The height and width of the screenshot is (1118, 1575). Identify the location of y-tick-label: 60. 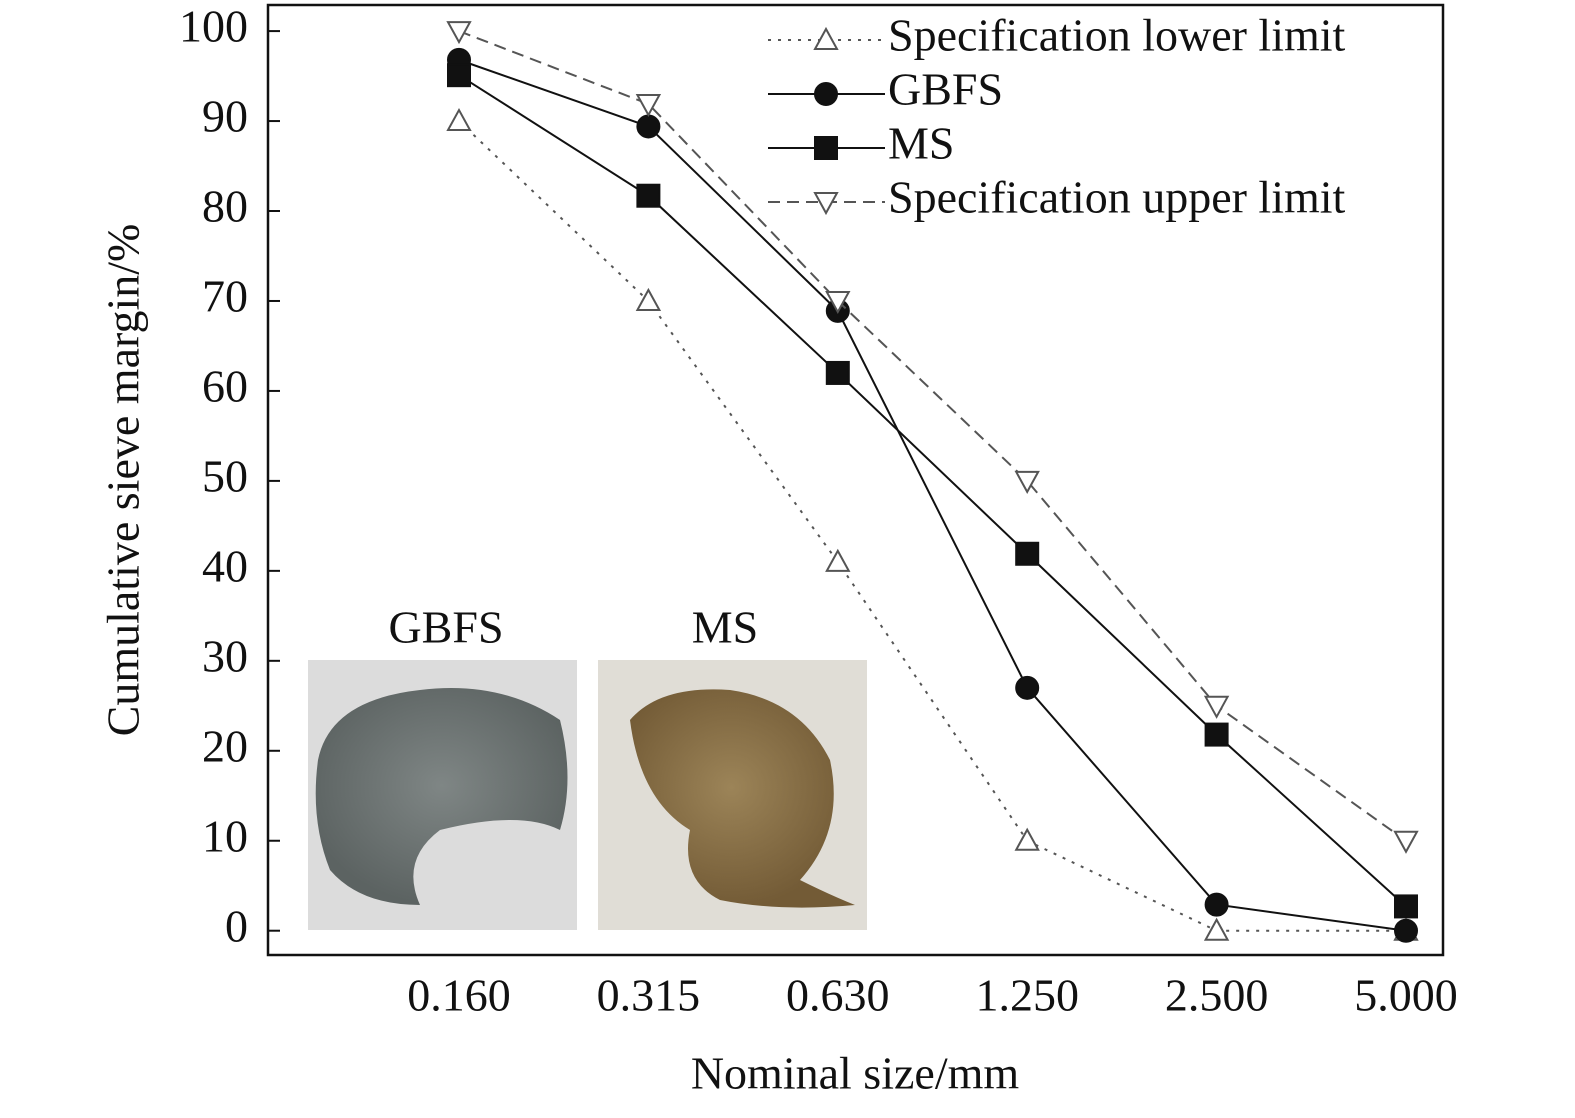
(225, 386).